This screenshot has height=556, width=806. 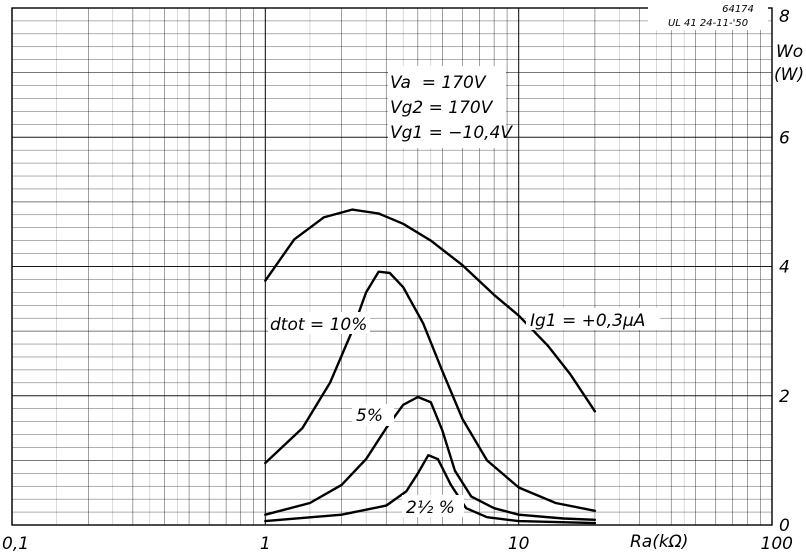 What do you see at coordinates (318, 325) in the screenshot?
I see `series-label-dtot: dtot = 10%` at bounding box center [318, 325].